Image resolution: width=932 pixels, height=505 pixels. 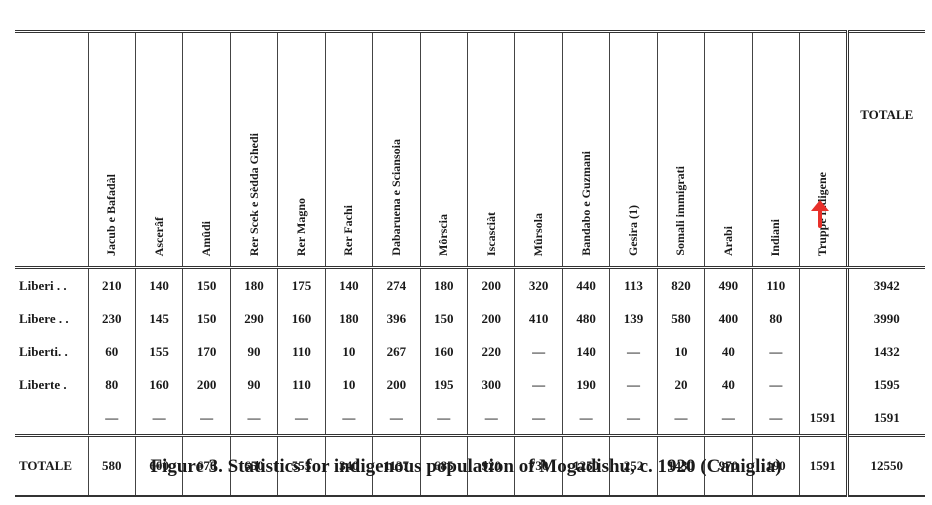 I want to click on cell: 320, so click(x=538, y=284).